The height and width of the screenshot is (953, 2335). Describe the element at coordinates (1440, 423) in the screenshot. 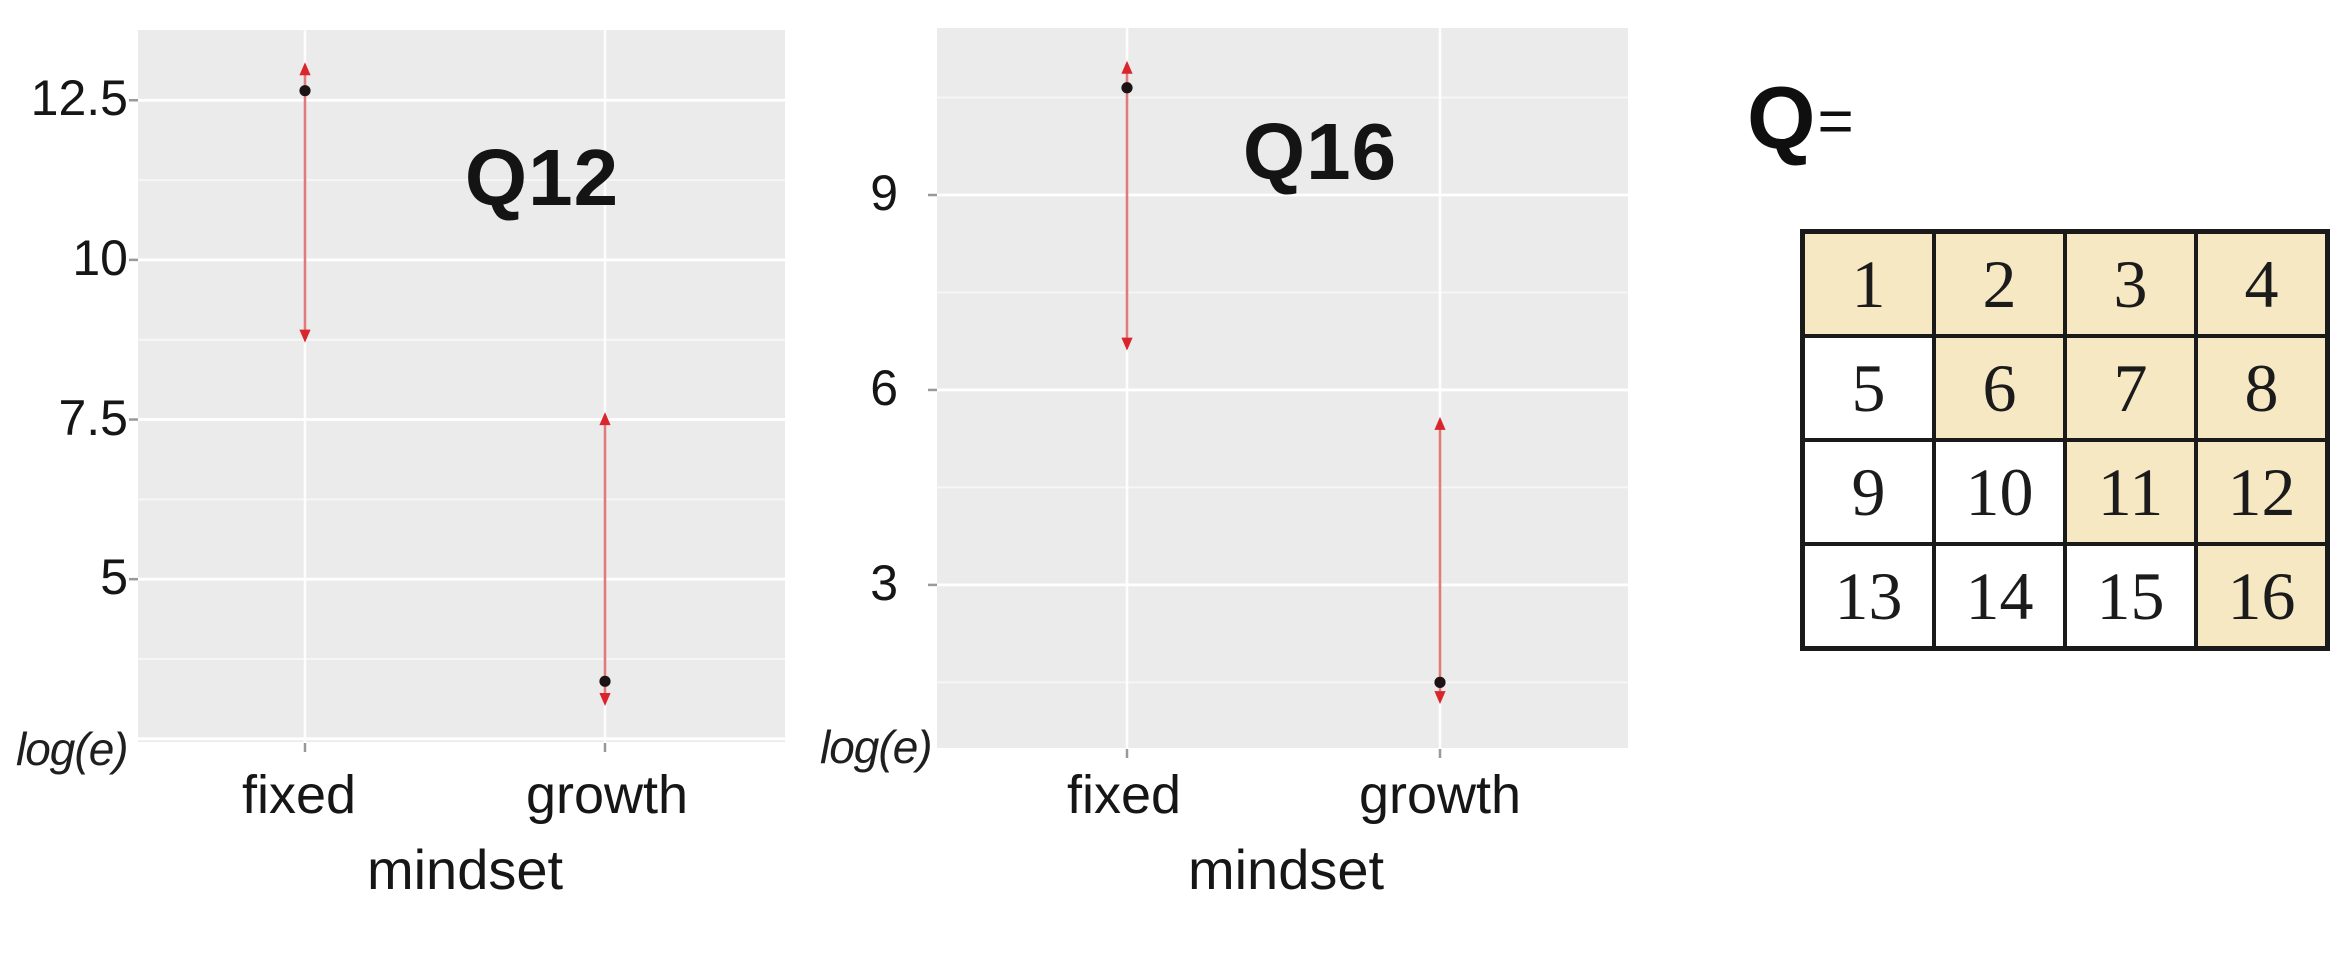

I see `arrow-head-up-Q16-growth` at that location.